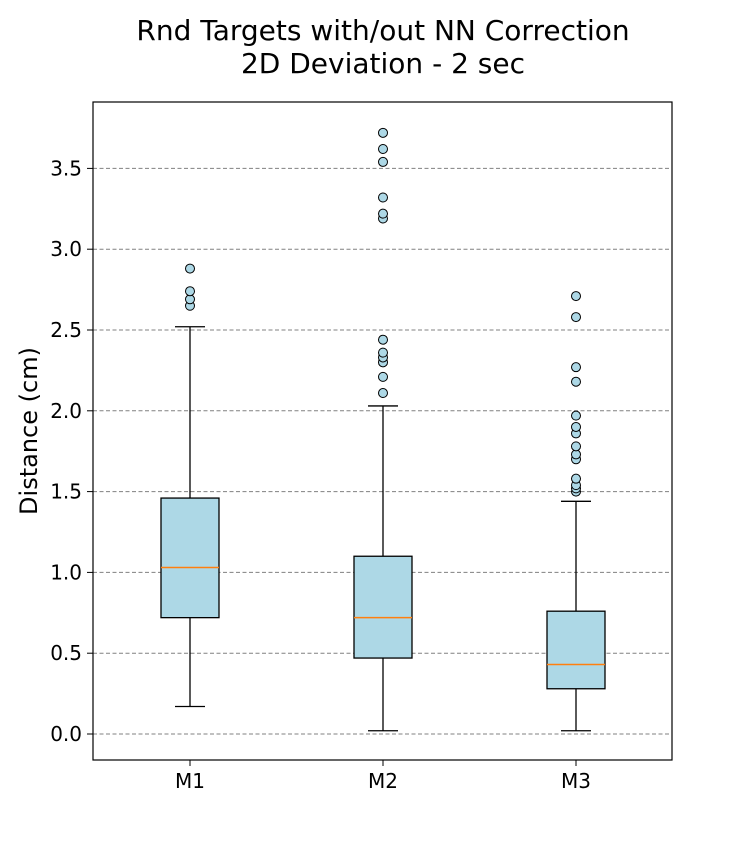 The width and height of the screenshot is (747, 854). Describe the element at coordinates (576, 511) in the screenshot. I see `box-m3` at that location.